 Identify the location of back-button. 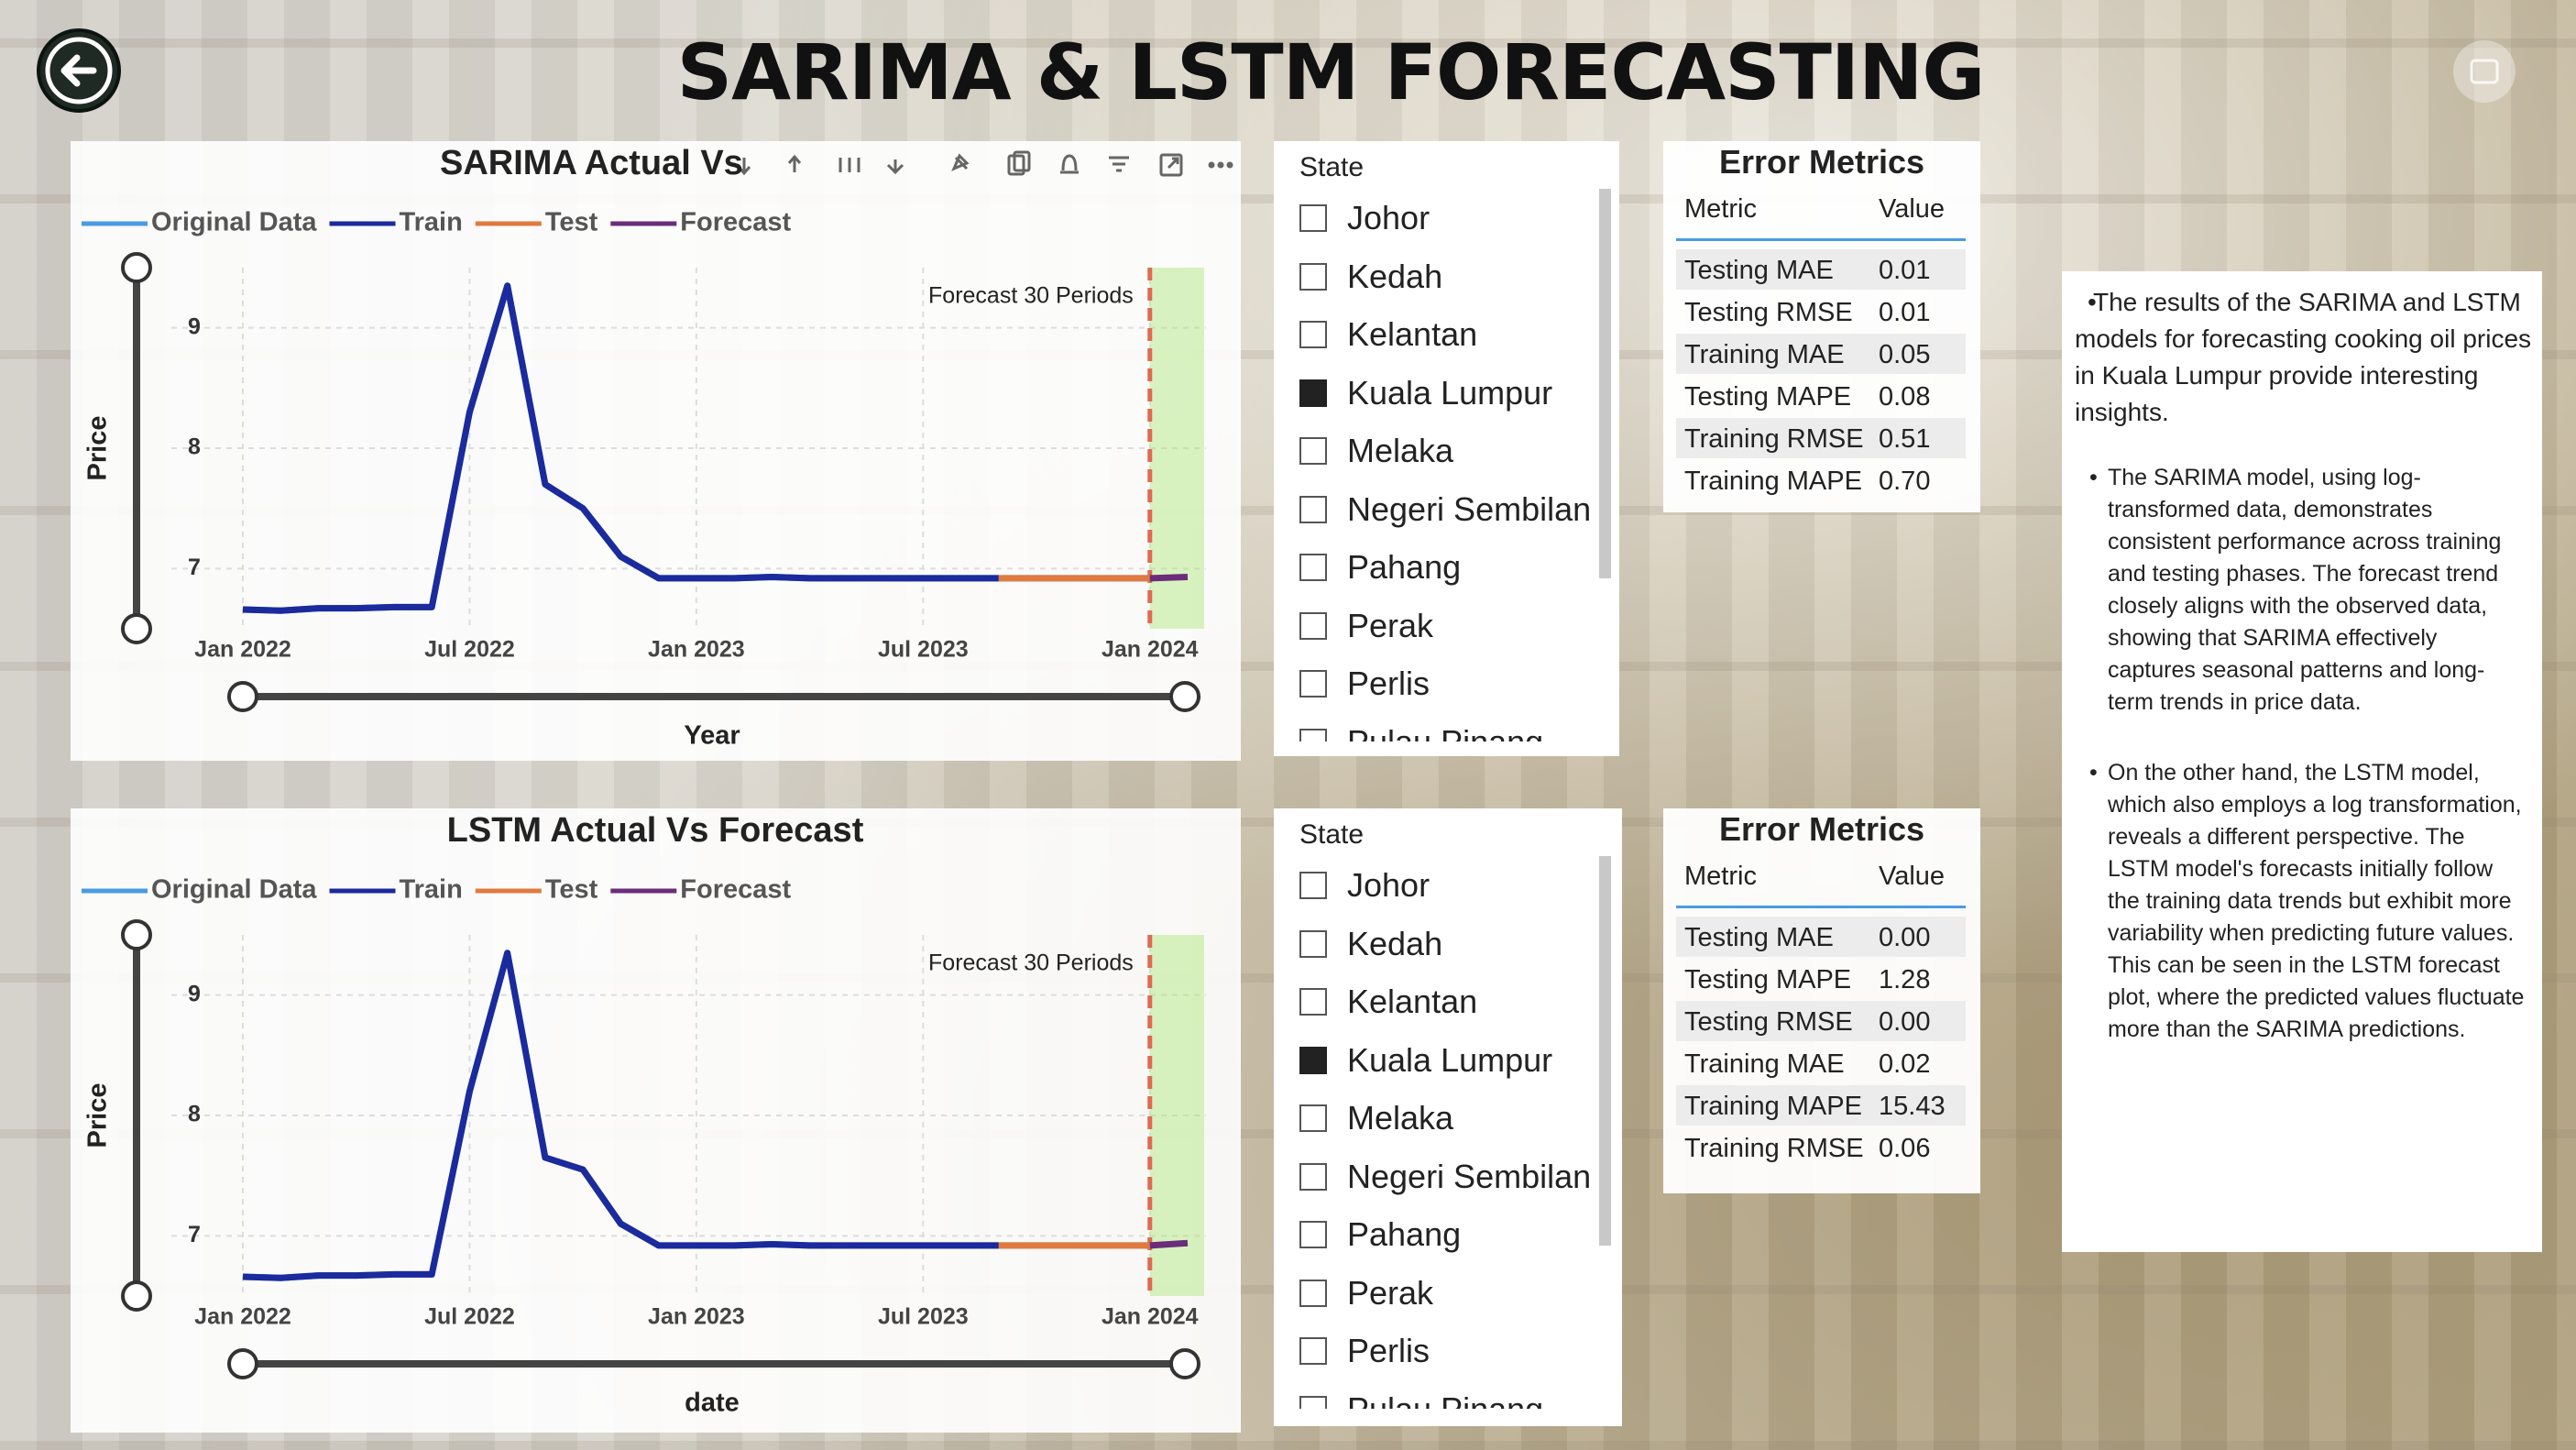
(79, 71).